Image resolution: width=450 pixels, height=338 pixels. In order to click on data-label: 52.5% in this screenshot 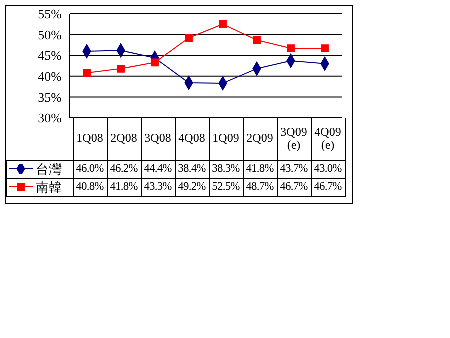, I will do `click(226, 187)`.